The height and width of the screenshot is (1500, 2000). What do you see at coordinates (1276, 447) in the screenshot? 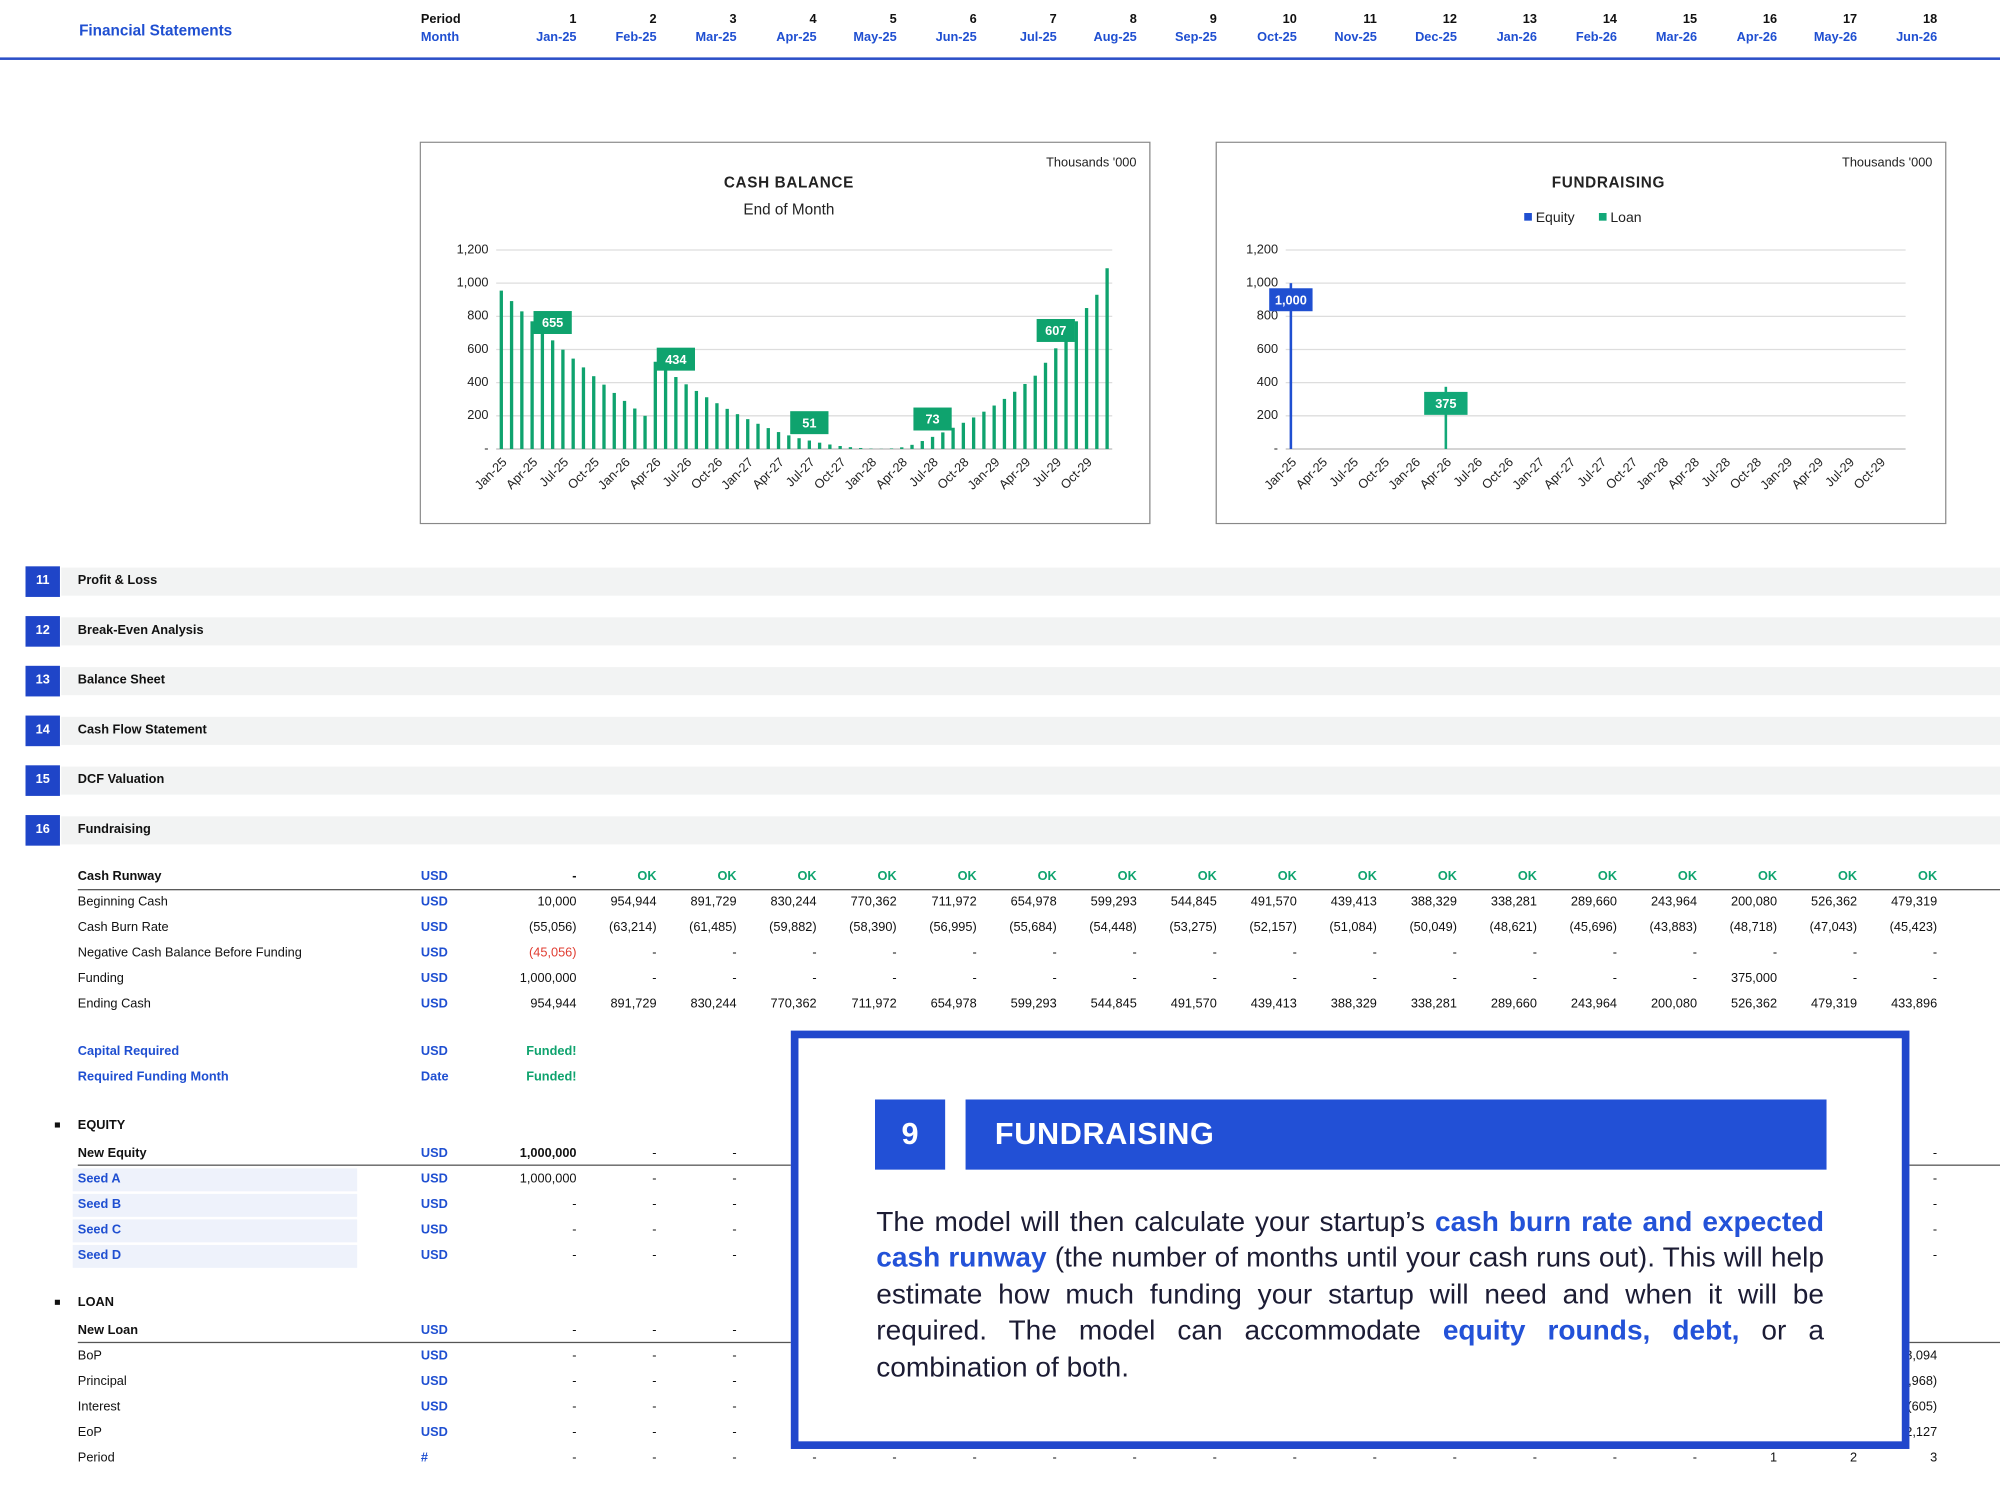
I see `y-tick-label: -` at bounding box center [1276, 447].